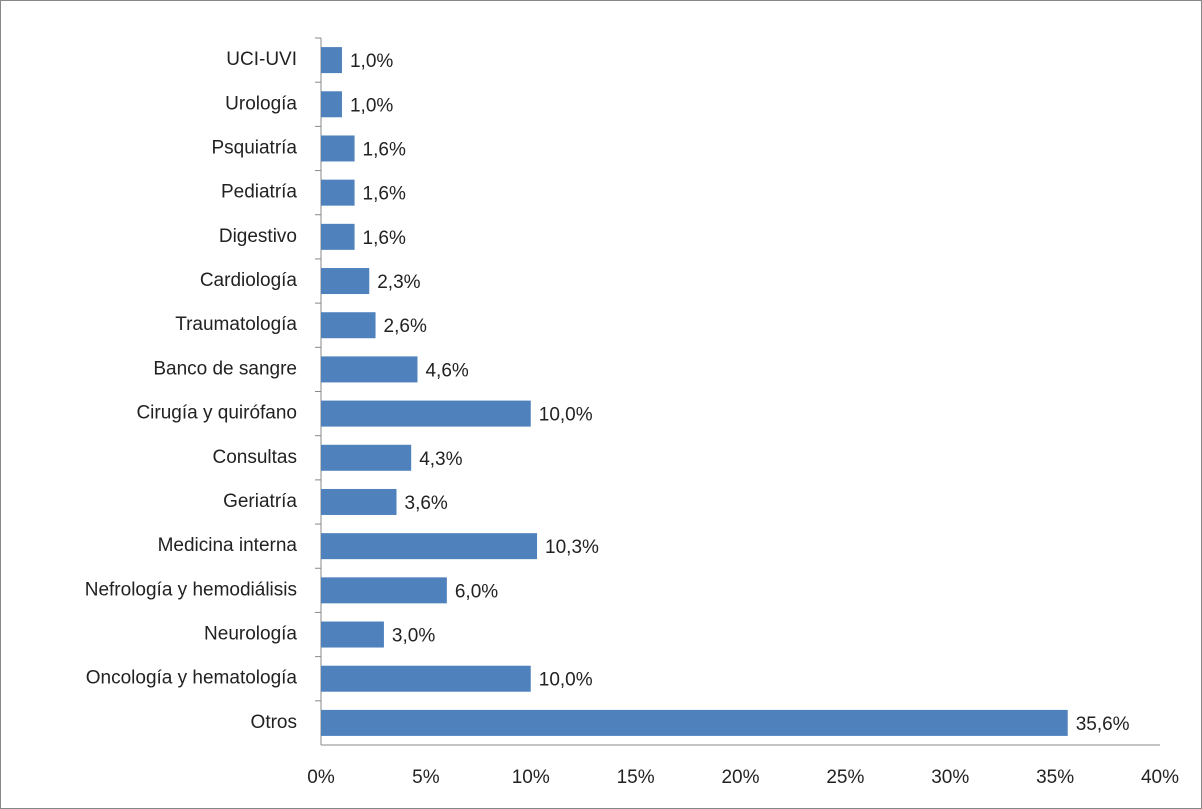 This screenshot has width=1202, height=809. Describe the element at coordinates (236, 324) in the screenshot. I see `y-tick-label: Traumatología` at that location.